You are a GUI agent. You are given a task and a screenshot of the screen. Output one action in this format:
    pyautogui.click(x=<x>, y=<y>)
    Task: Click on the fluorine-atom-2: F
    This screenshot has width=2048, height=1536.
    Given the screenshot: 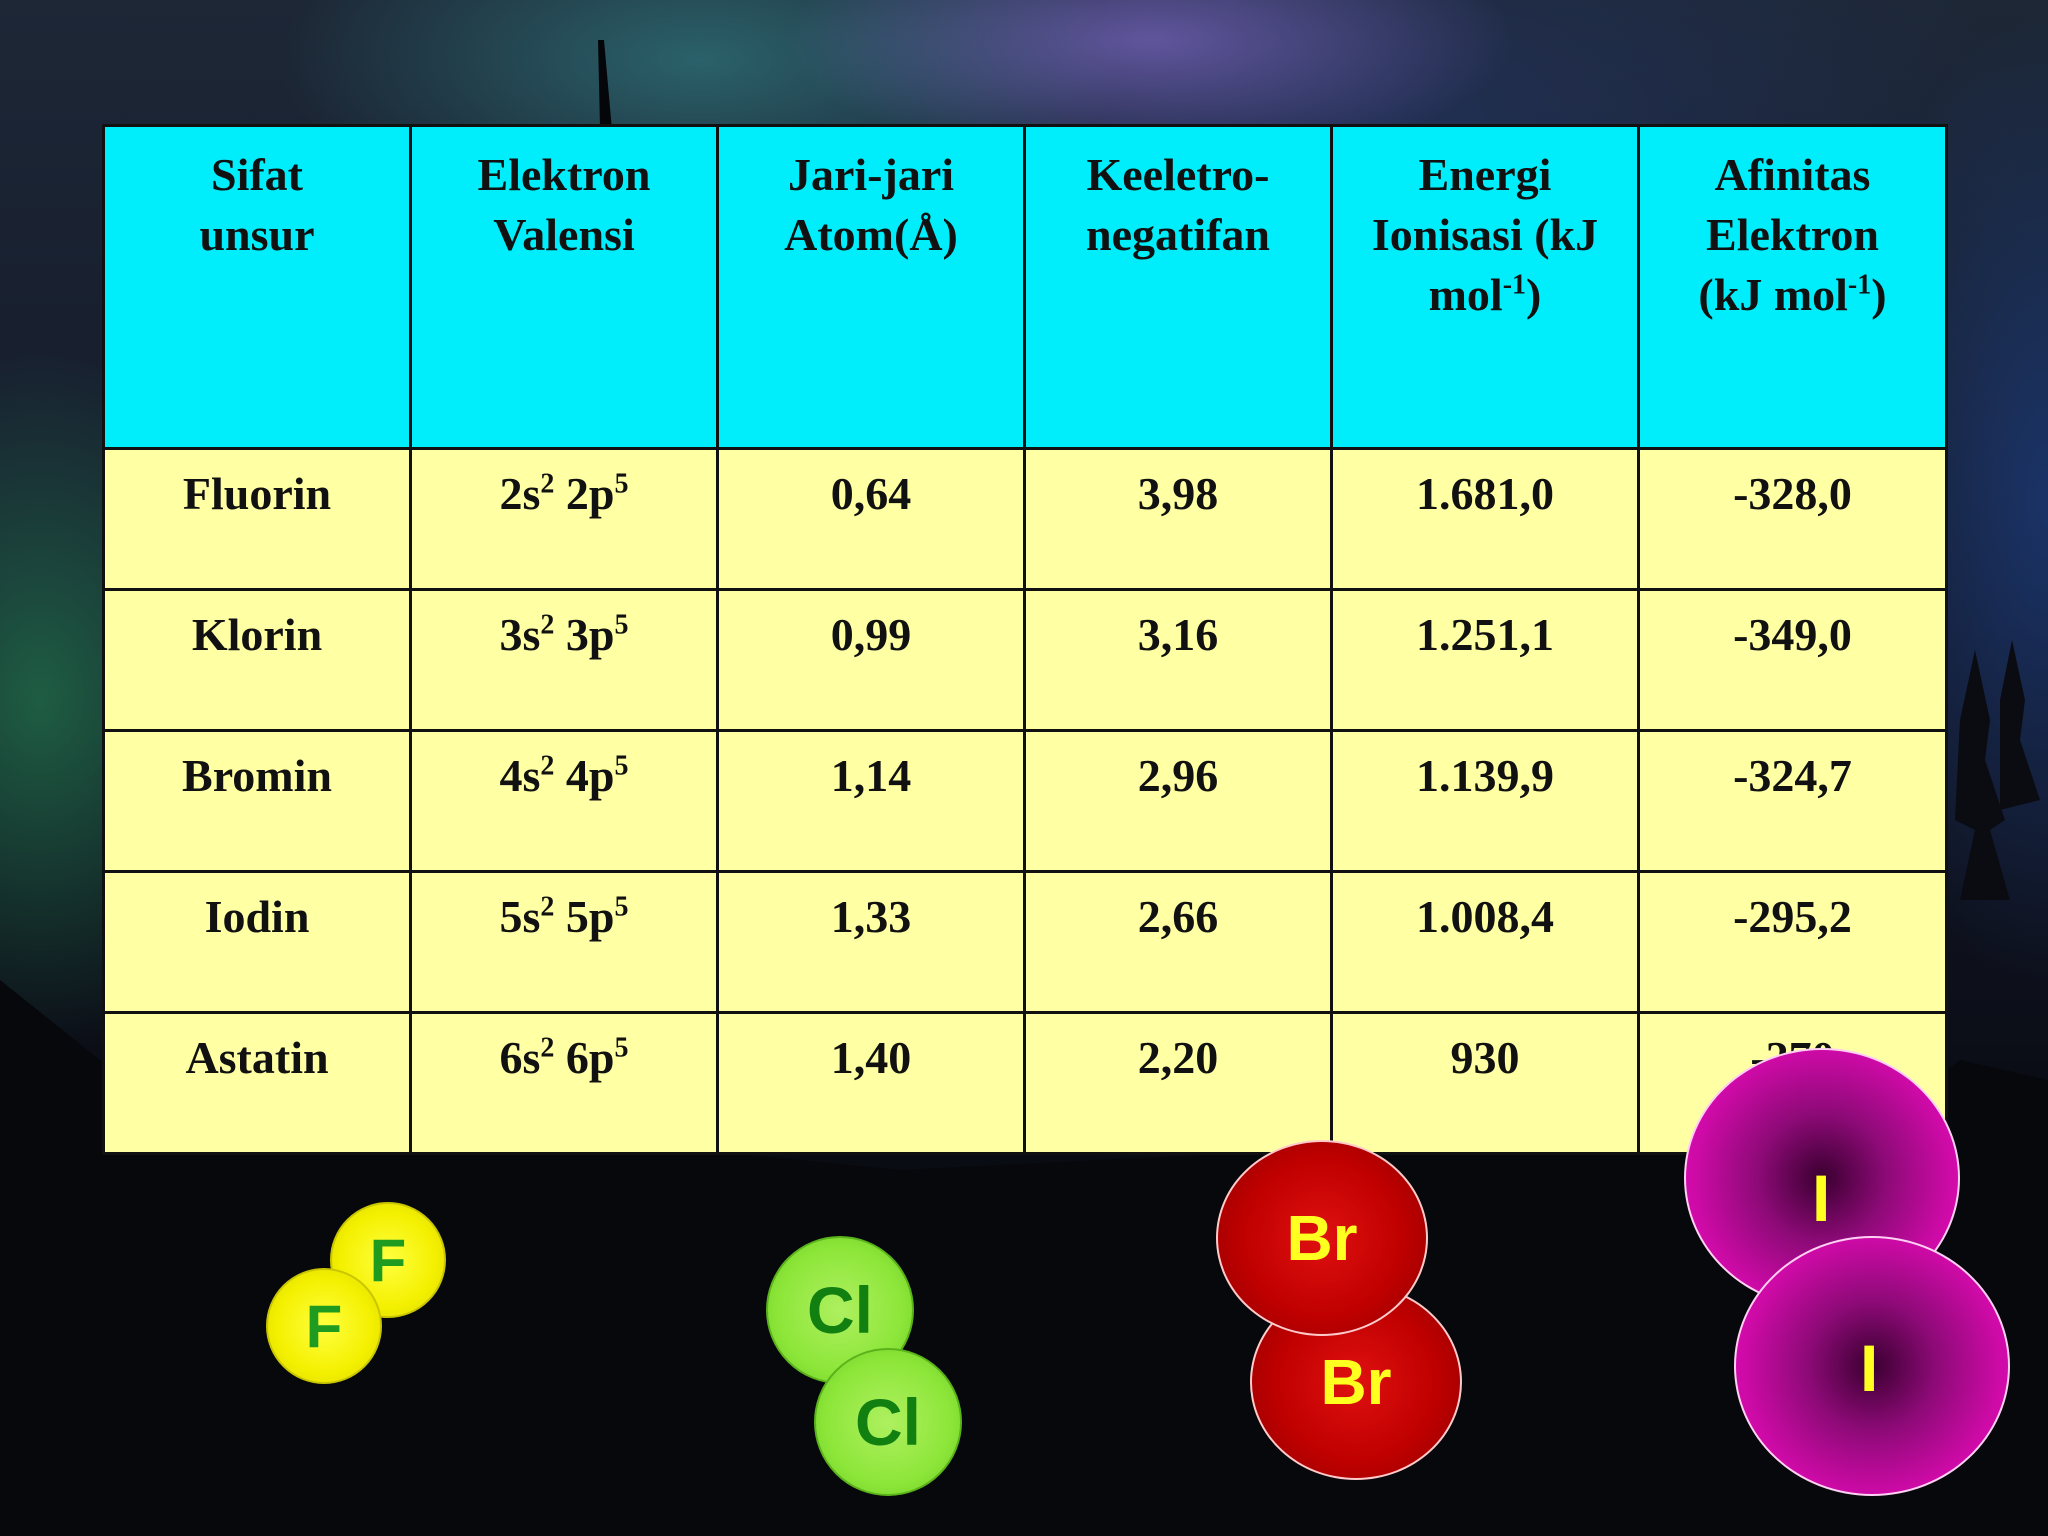 What is the action you would take?
    pyautogui.click(x=324, y=1326)
    